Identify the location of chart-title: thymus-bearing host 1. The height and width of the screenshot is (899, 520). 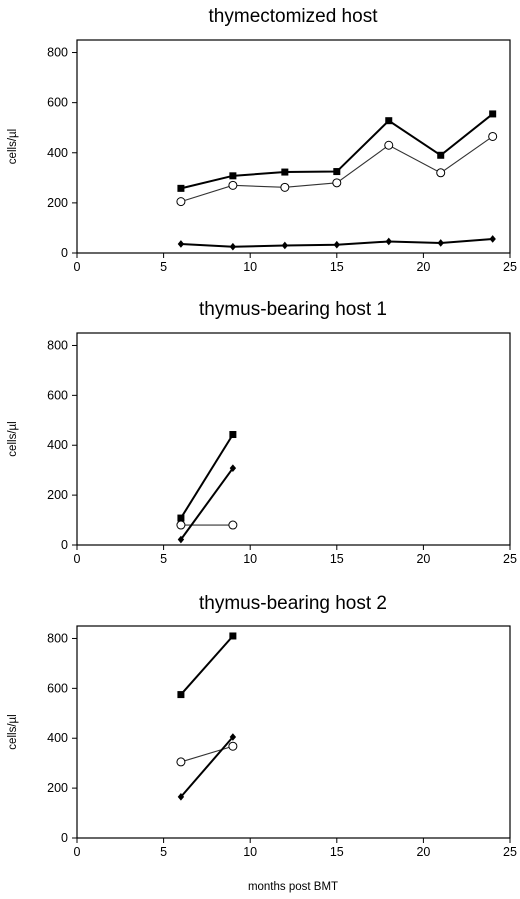
(293, 309).